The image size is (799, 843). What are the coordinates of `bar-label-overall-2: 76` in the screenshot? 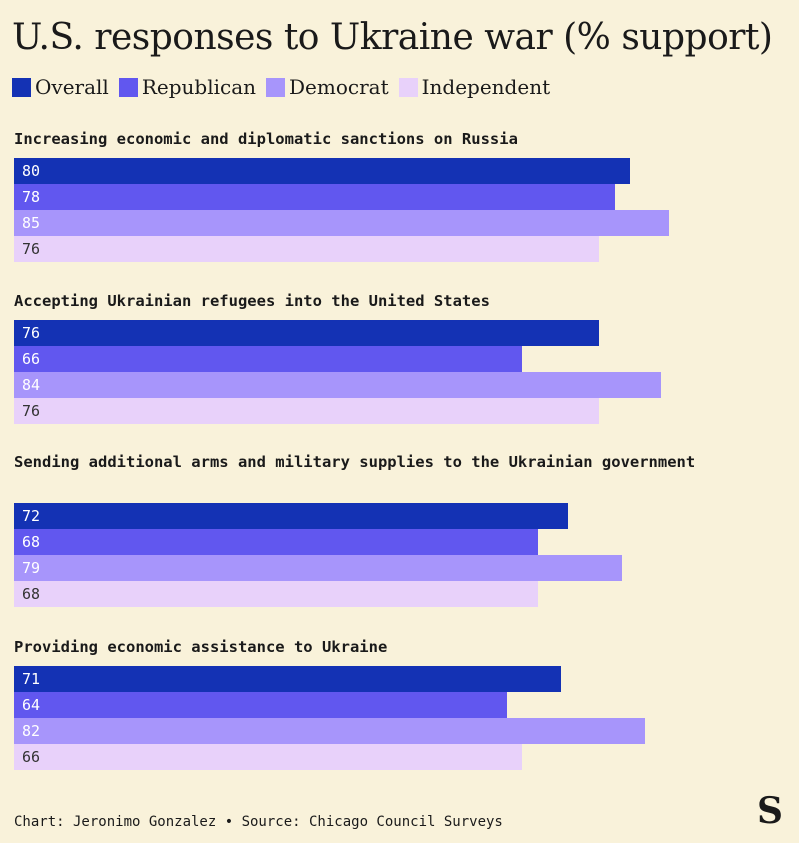 It's located at (31, 333).